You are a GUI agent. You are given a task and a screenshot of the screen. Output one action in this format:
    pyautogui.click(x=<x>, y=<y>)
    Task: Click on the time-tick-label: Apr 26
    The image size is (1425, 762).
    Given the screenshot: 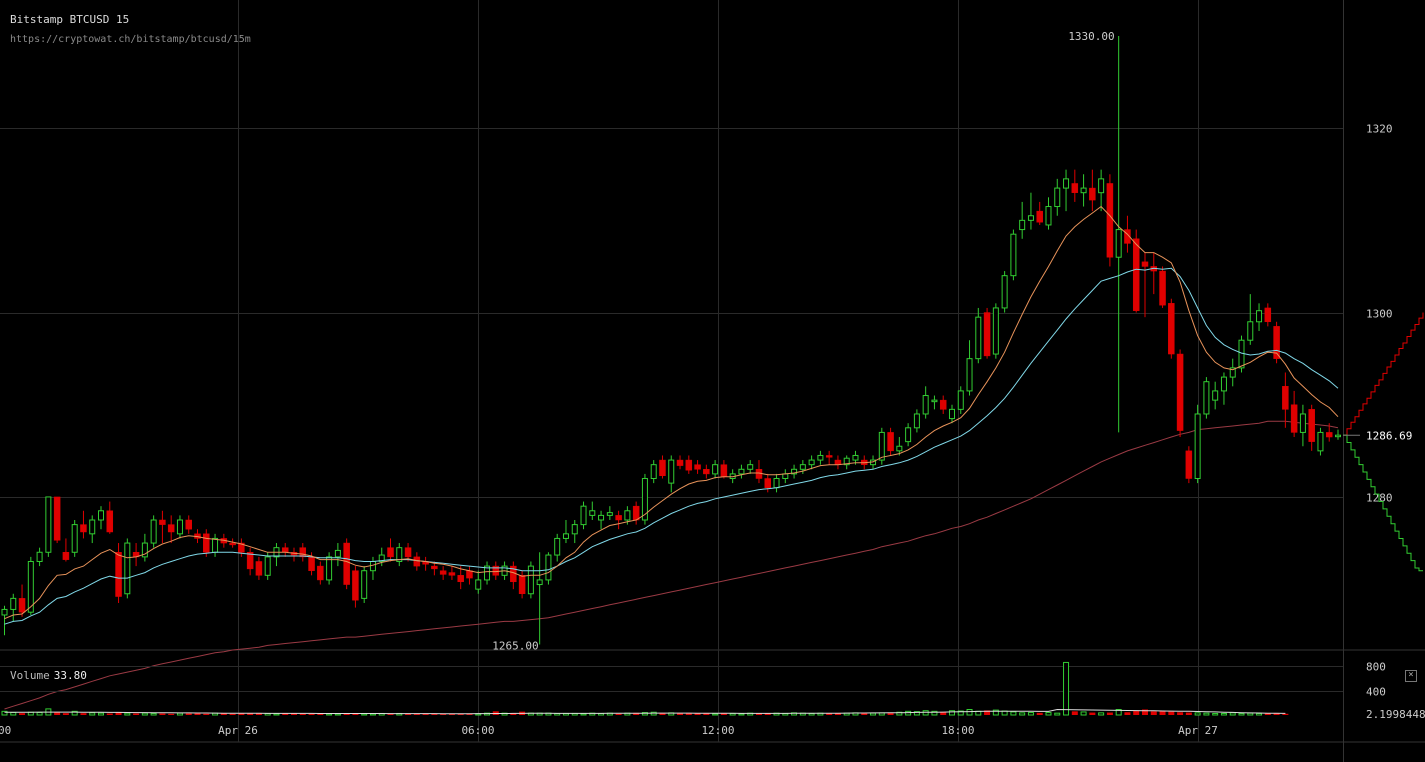 What is the action you would take?
    pyautogui.click(x=238, y=730)
    